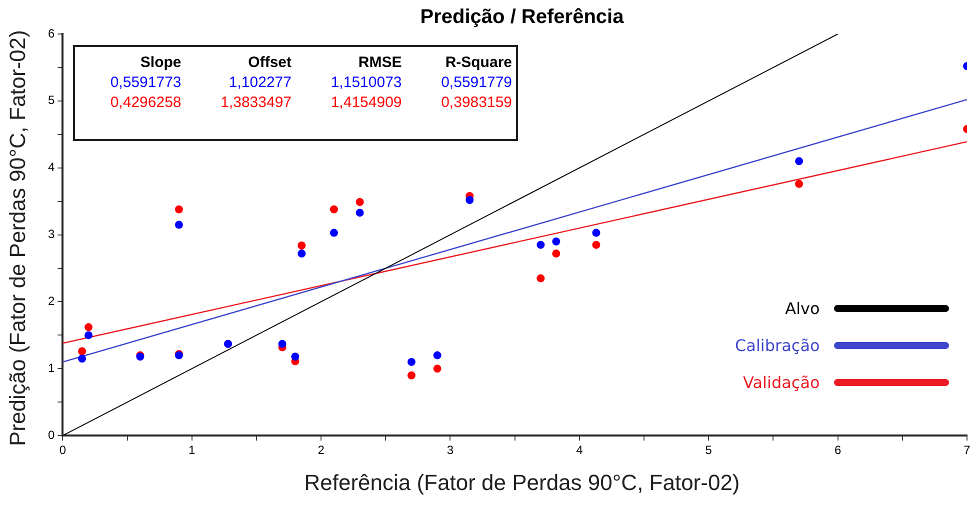 Image resolution: width=975 pixels, height=517 pixels. I want to click on y-tick-label: 6, so click(51, 33).